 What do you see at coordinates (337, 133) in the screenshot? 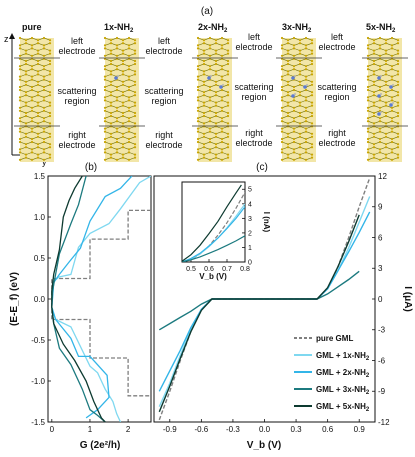
I see `right-electrode-label-d: right` at bounding box center [337, 133].